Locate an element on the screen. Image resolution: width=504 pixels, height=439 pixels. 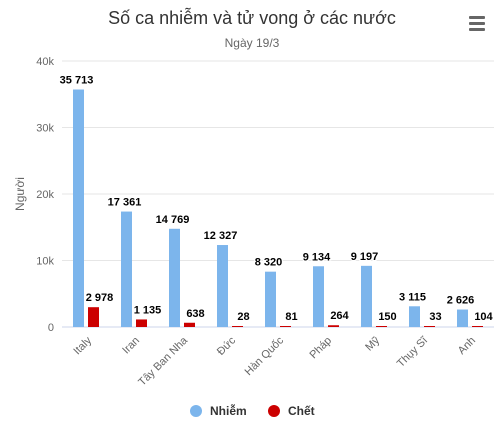
x-tick-label: Anh is located at coordinates (467, 346).